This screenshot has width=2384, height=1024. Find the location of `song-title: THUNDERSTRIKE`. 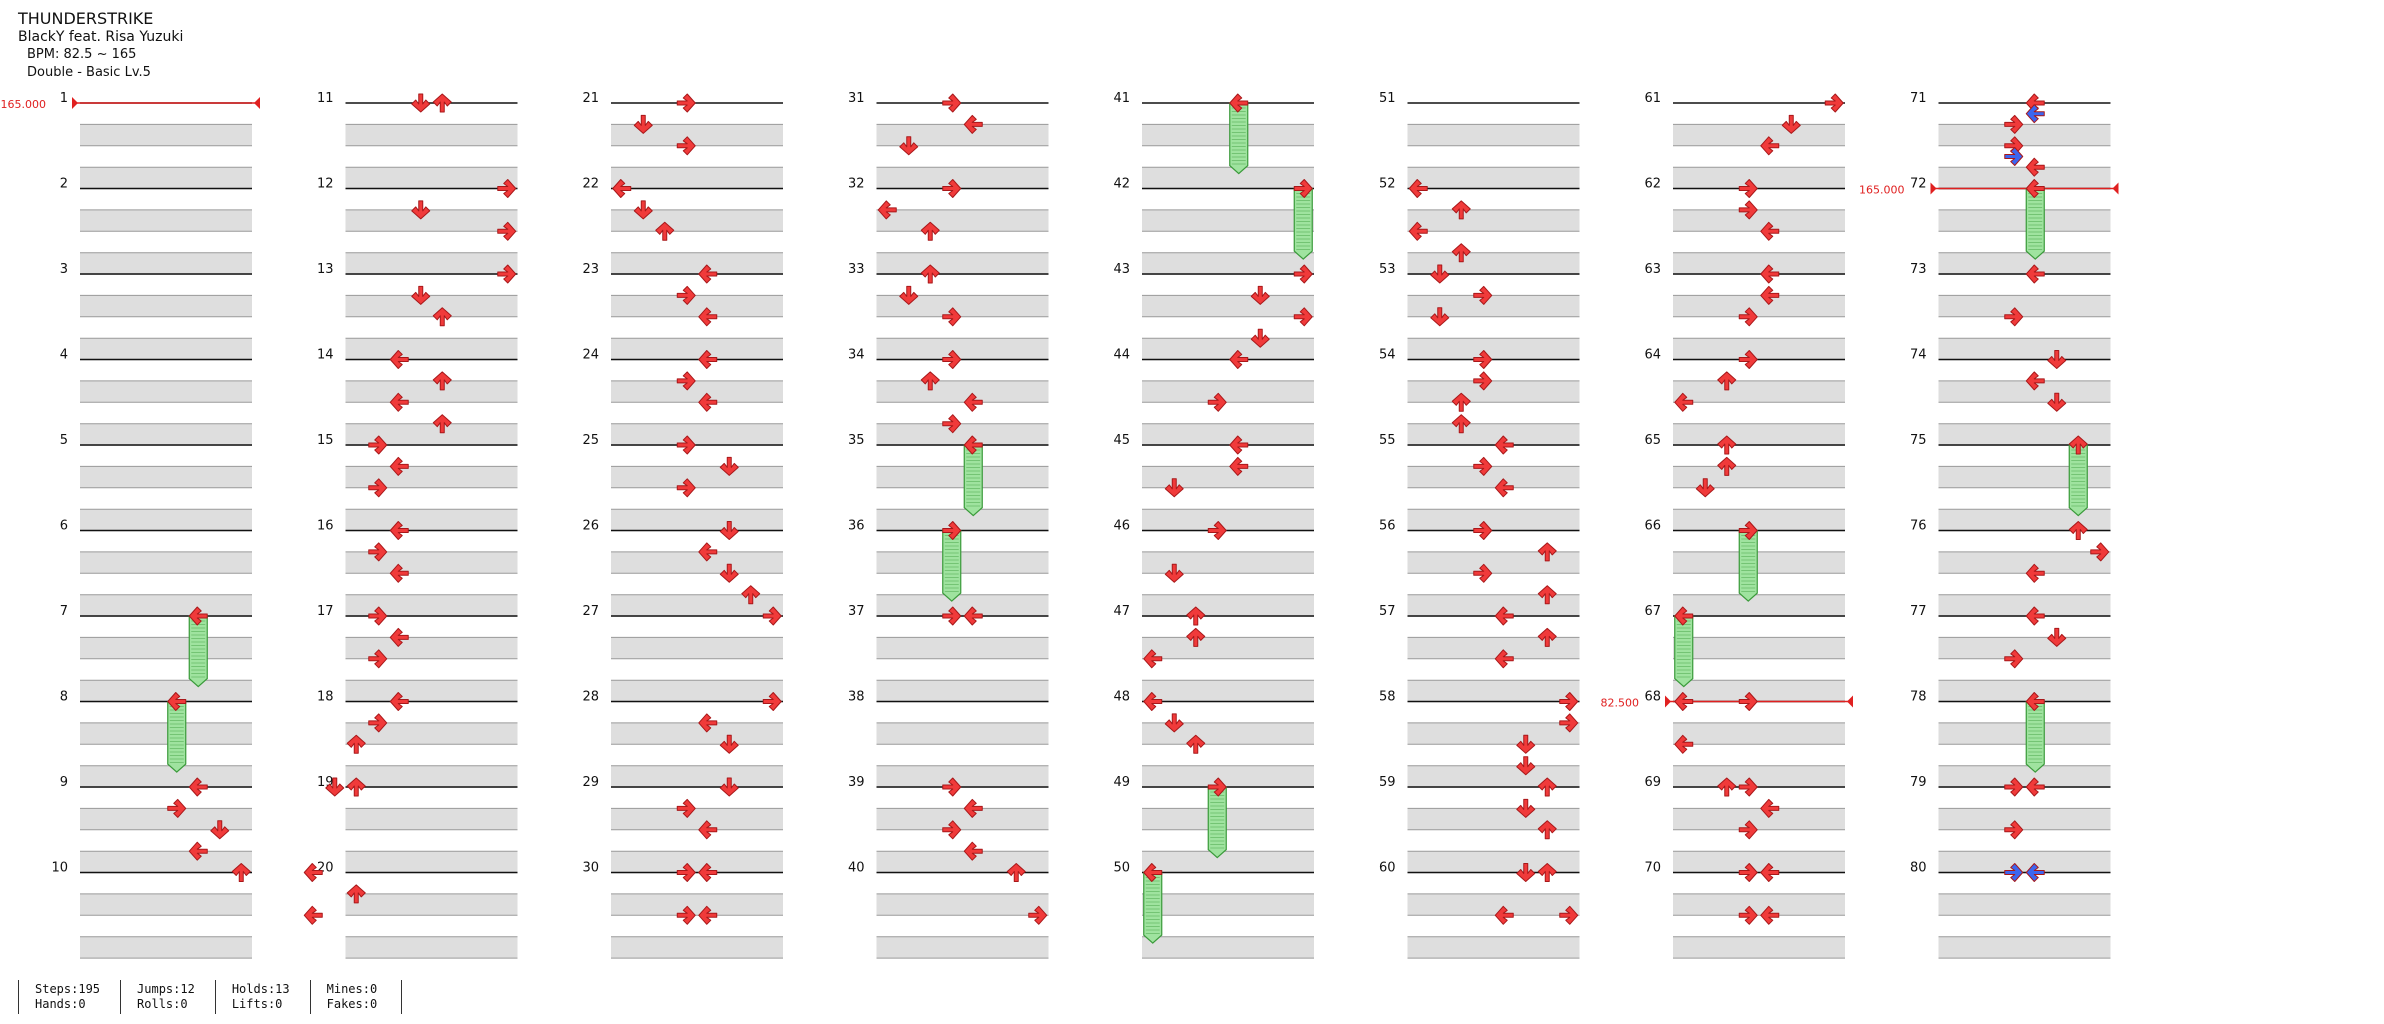

song-title: THUNDERSTRIKE is located at coordinates (86, 18).